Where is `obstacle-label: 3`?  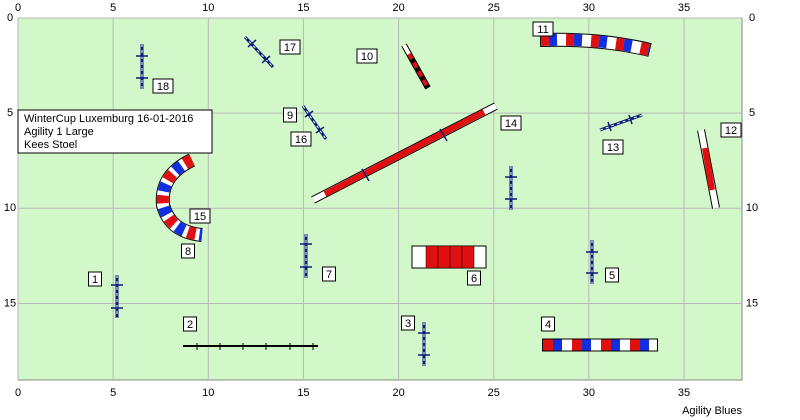
obstacle-label: 3 is located at coordinates (408, 323).